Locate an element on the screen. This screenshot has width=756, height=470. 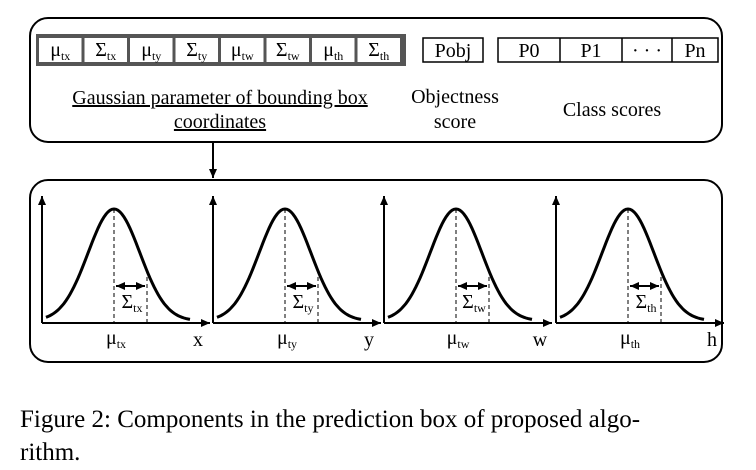
sigma-label-sub: th is located at coordinates (651, 308).